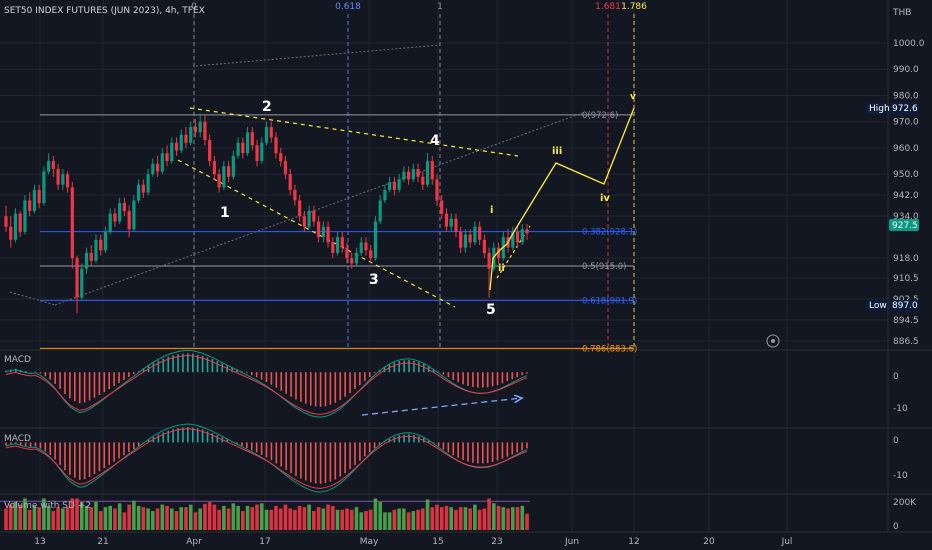  Describe the element at coordinates (608, 7) in the screenshot. I see `fib-time-label: 1.681` at that location.